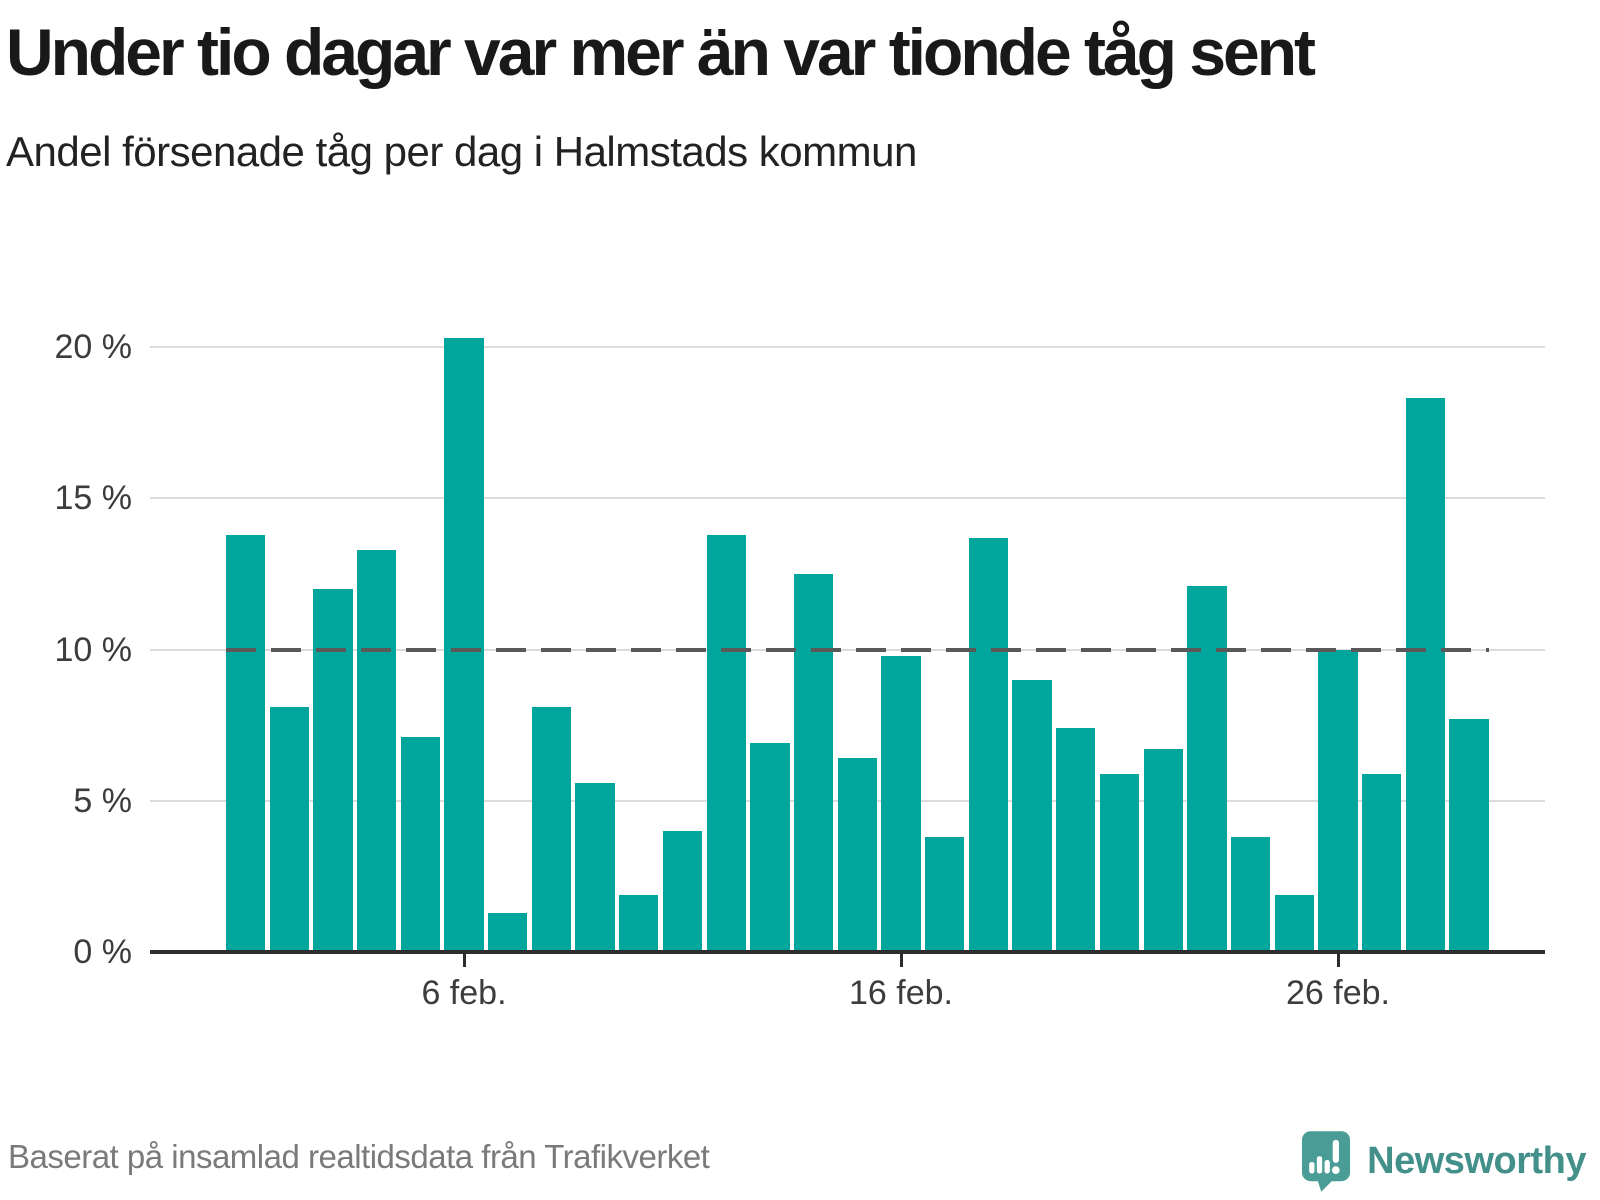 This screenshot has width=1600, height=1200. Describe the element at coordinates (847, 498) in the screenshot. I see `gridline-15pct` at that location.